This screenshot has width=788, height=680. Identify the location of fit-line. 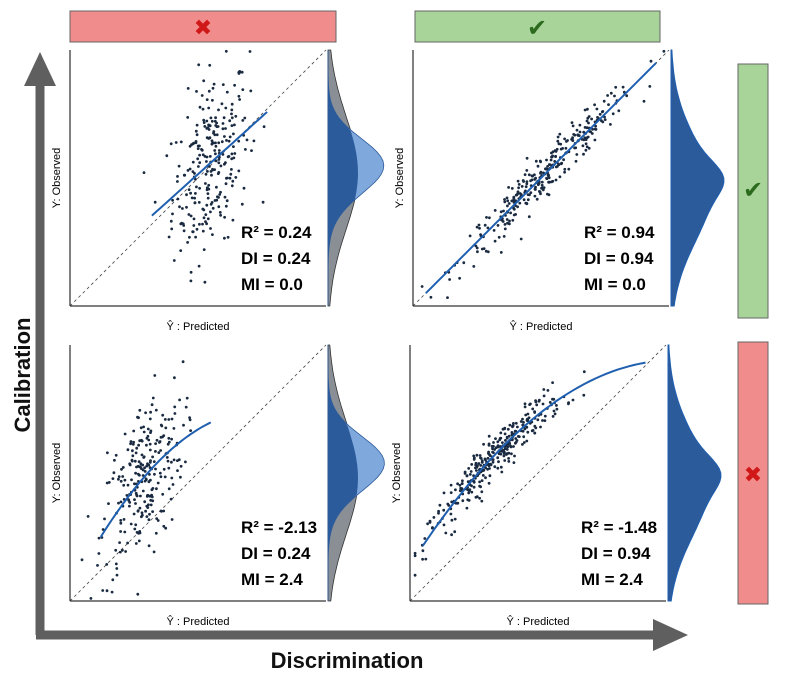
(155, 479).